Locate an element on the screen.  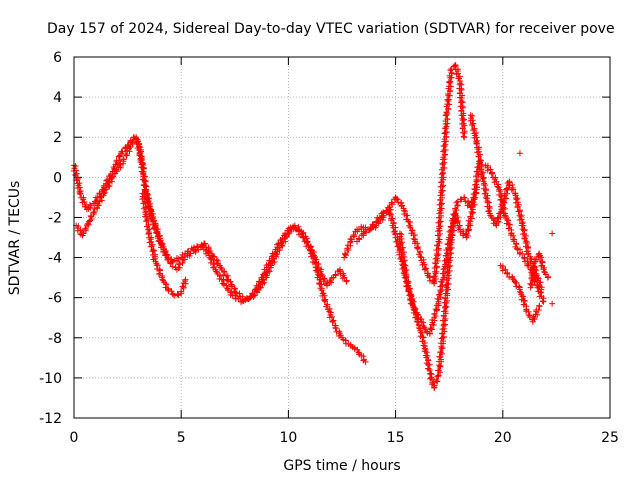
x-tick-label: 25 is located at coordinates (610, 438).